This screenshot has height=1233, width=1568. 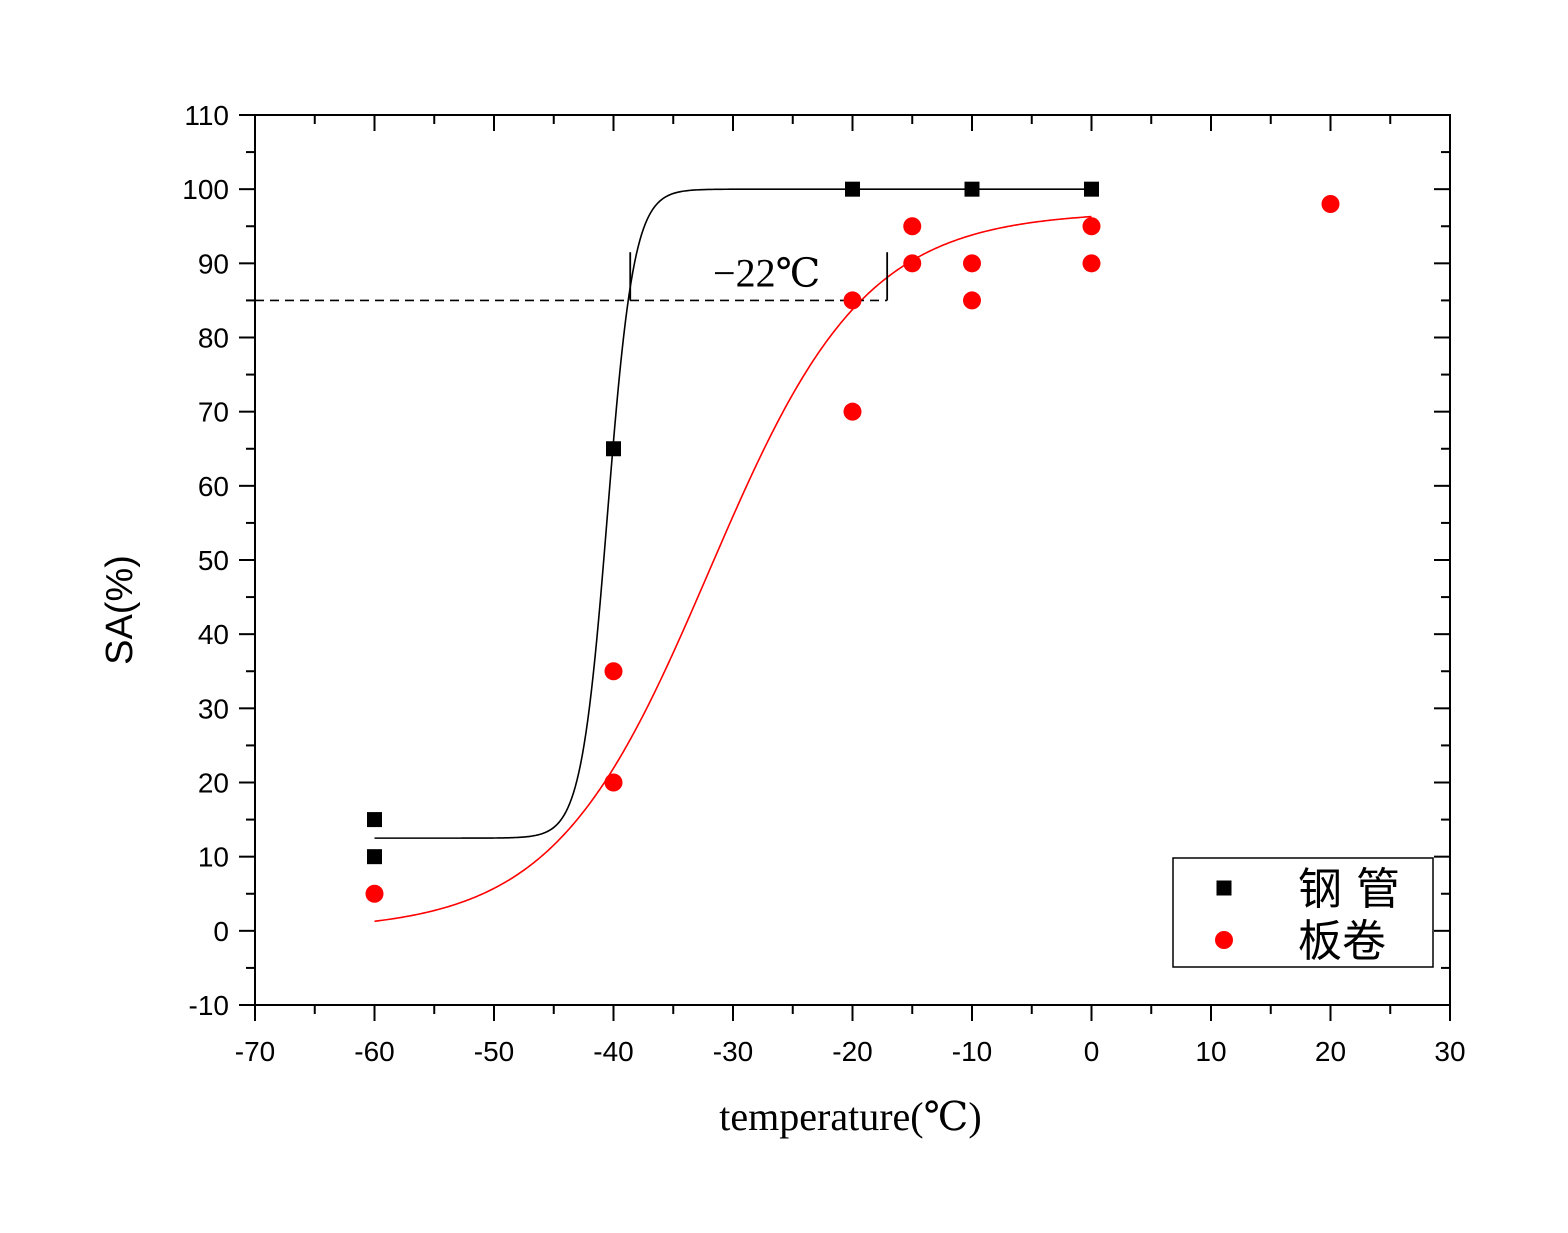 What do you see at coordinates (972, 1051) in the screenshot?
I see `x-tick-label: -10` at bounding box center [972, 1051].